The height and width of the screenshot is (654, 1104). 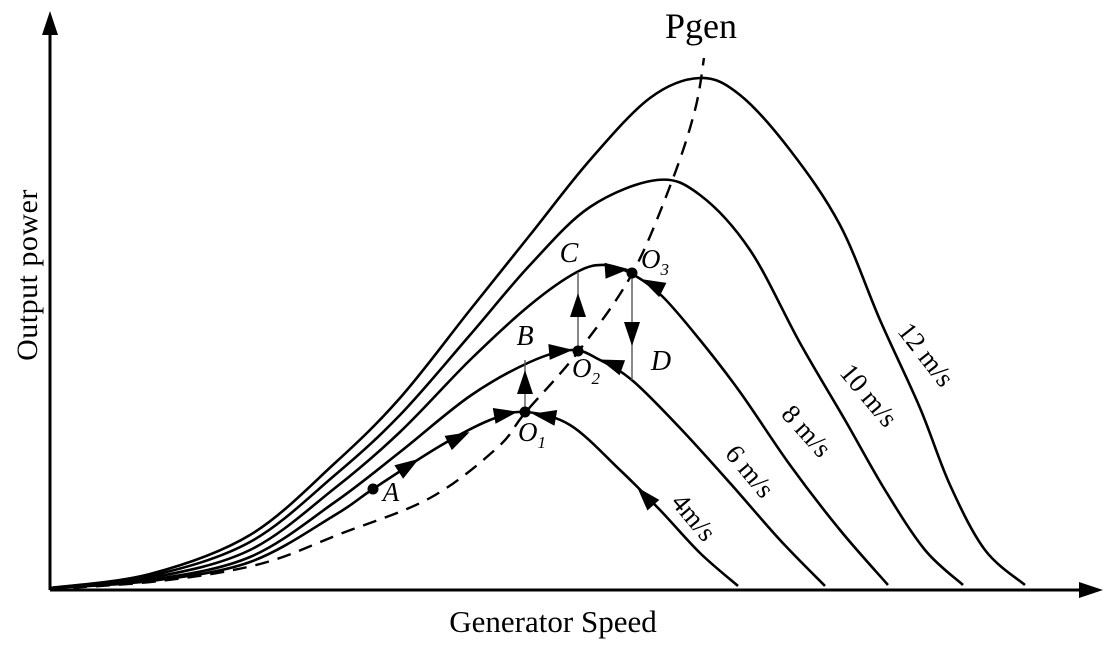 I want to click on point-dot-o2, so click(x=578, y=351).